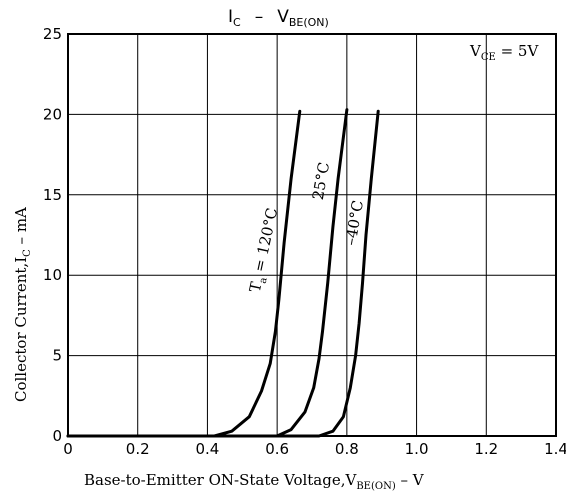 The height and width of the screenshot is (492, 566). I want to click on x-tick-label: 0.6, so click(277, 449).